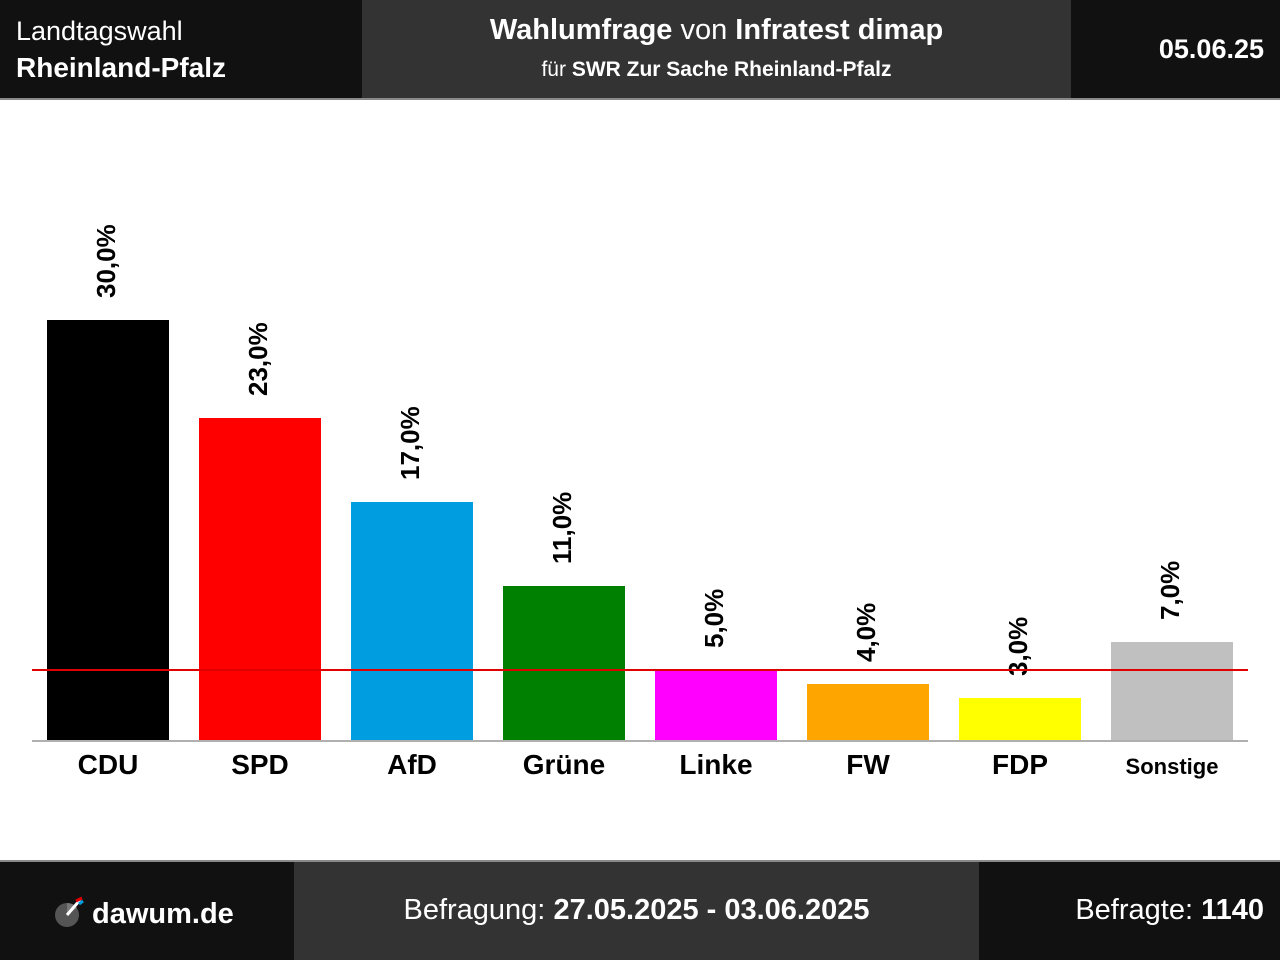 The height and width of the screenshot is (960, 1280). Describe the element at coordinates (99, 31) in the screenshot. I see `election-type: Landtagswahl` at that location.